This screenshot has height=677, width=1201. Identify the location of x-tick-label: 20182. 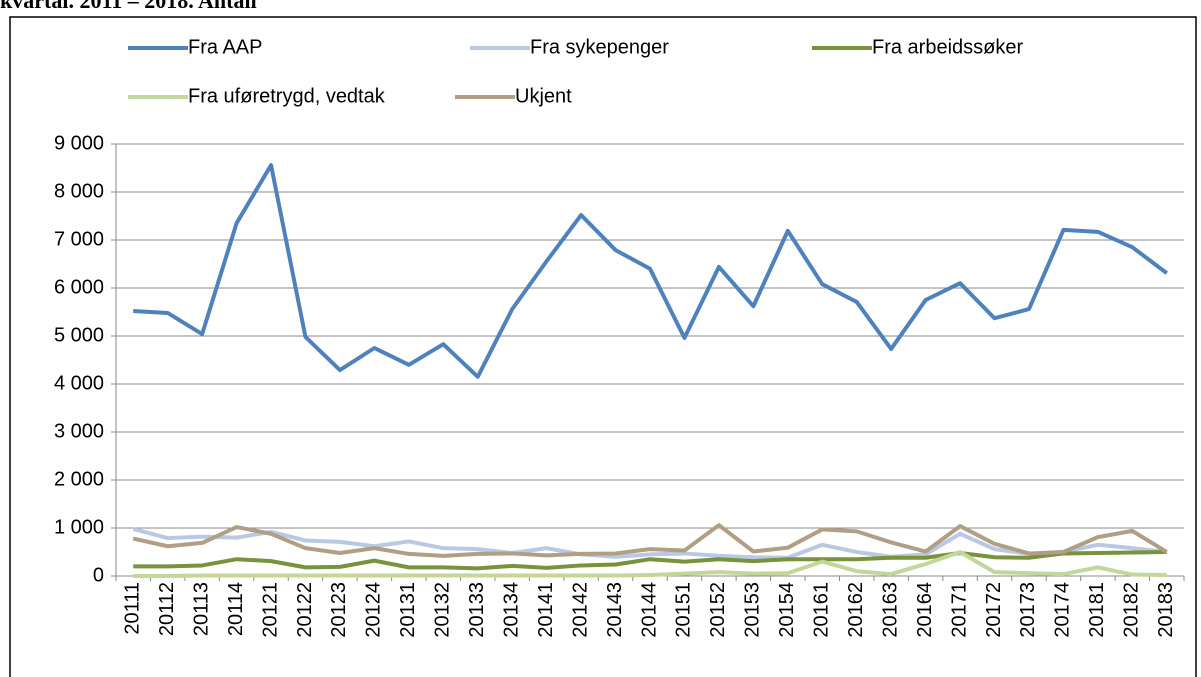
(1132, 610).